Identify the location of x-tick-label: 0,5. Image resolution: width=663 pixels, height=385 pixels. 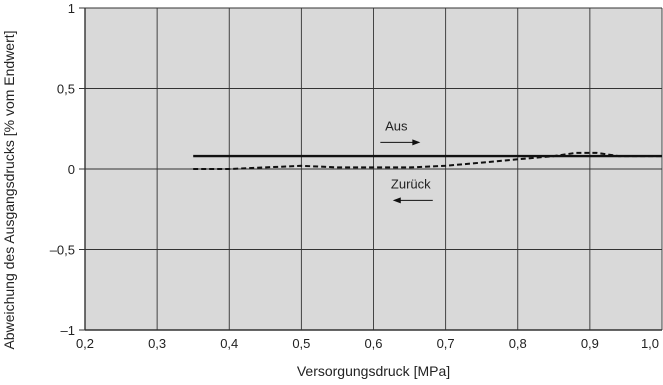
(301, 343).